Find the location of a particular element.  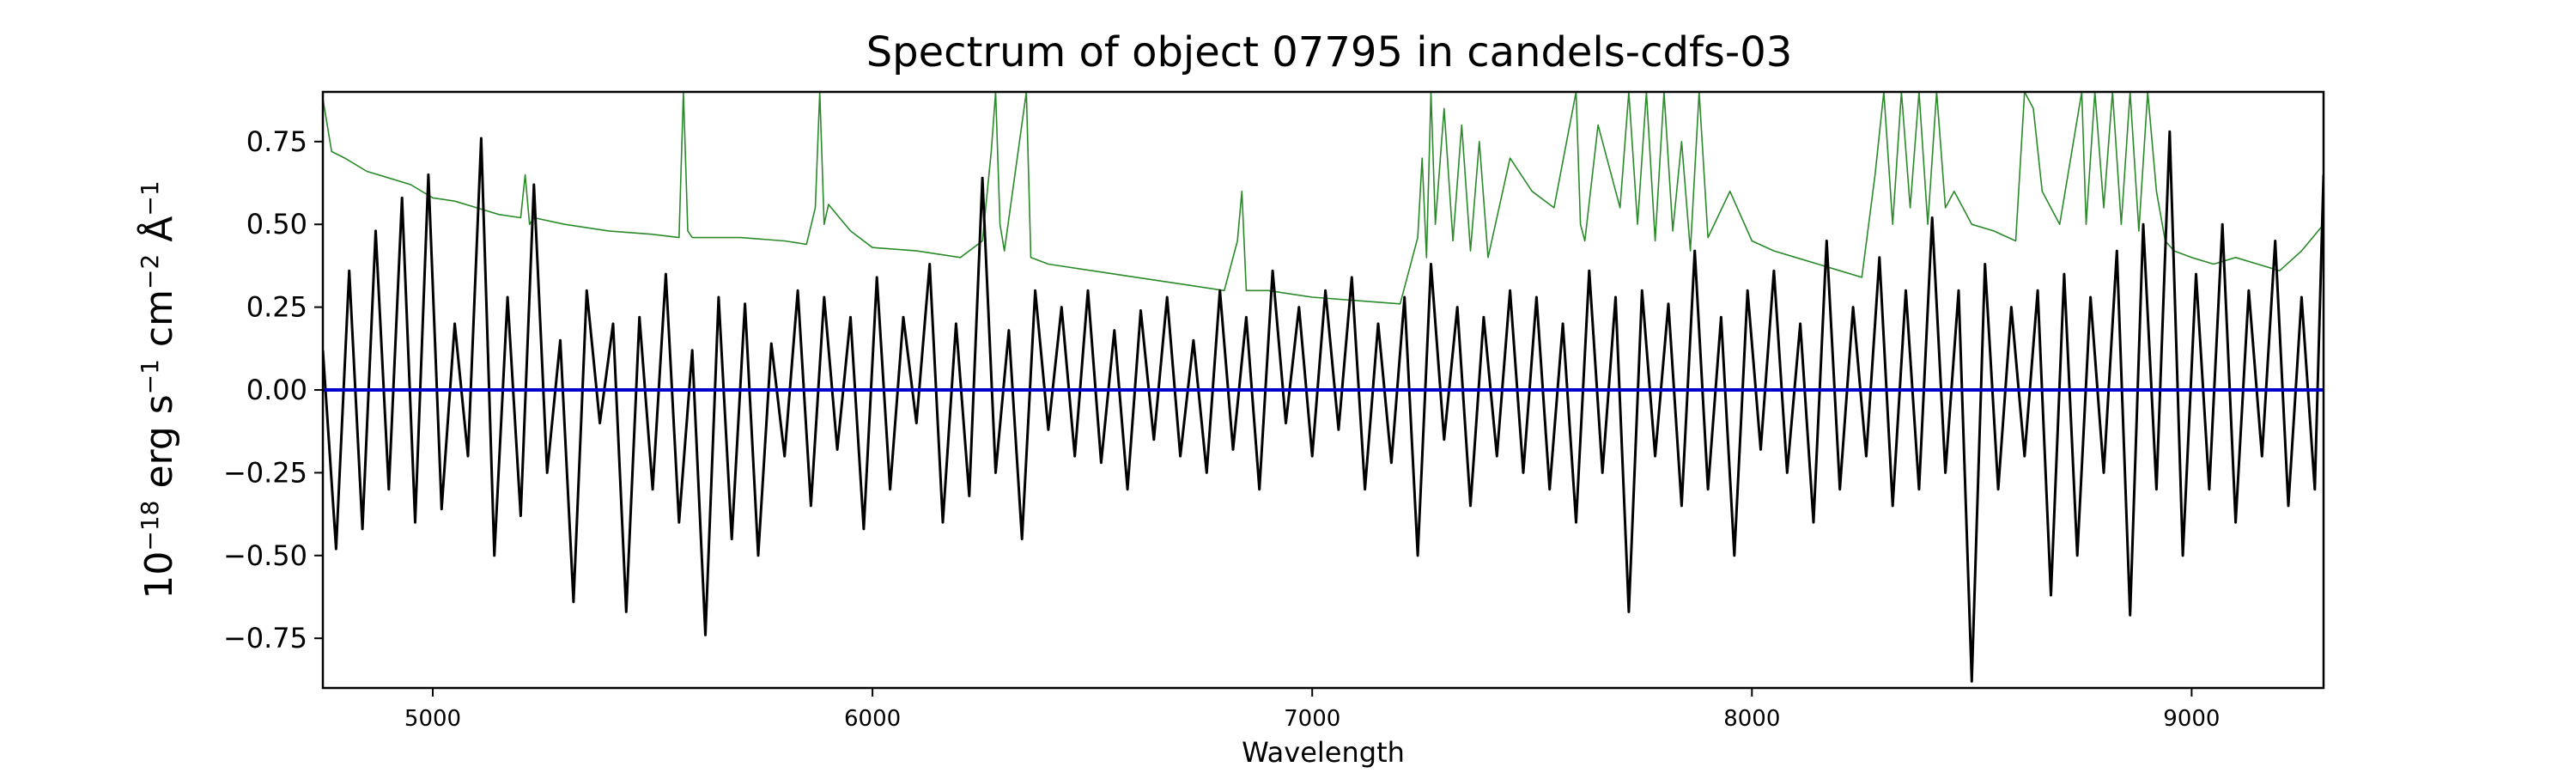

y-tick-label: −0.25 is located at coordinates (265, 472).